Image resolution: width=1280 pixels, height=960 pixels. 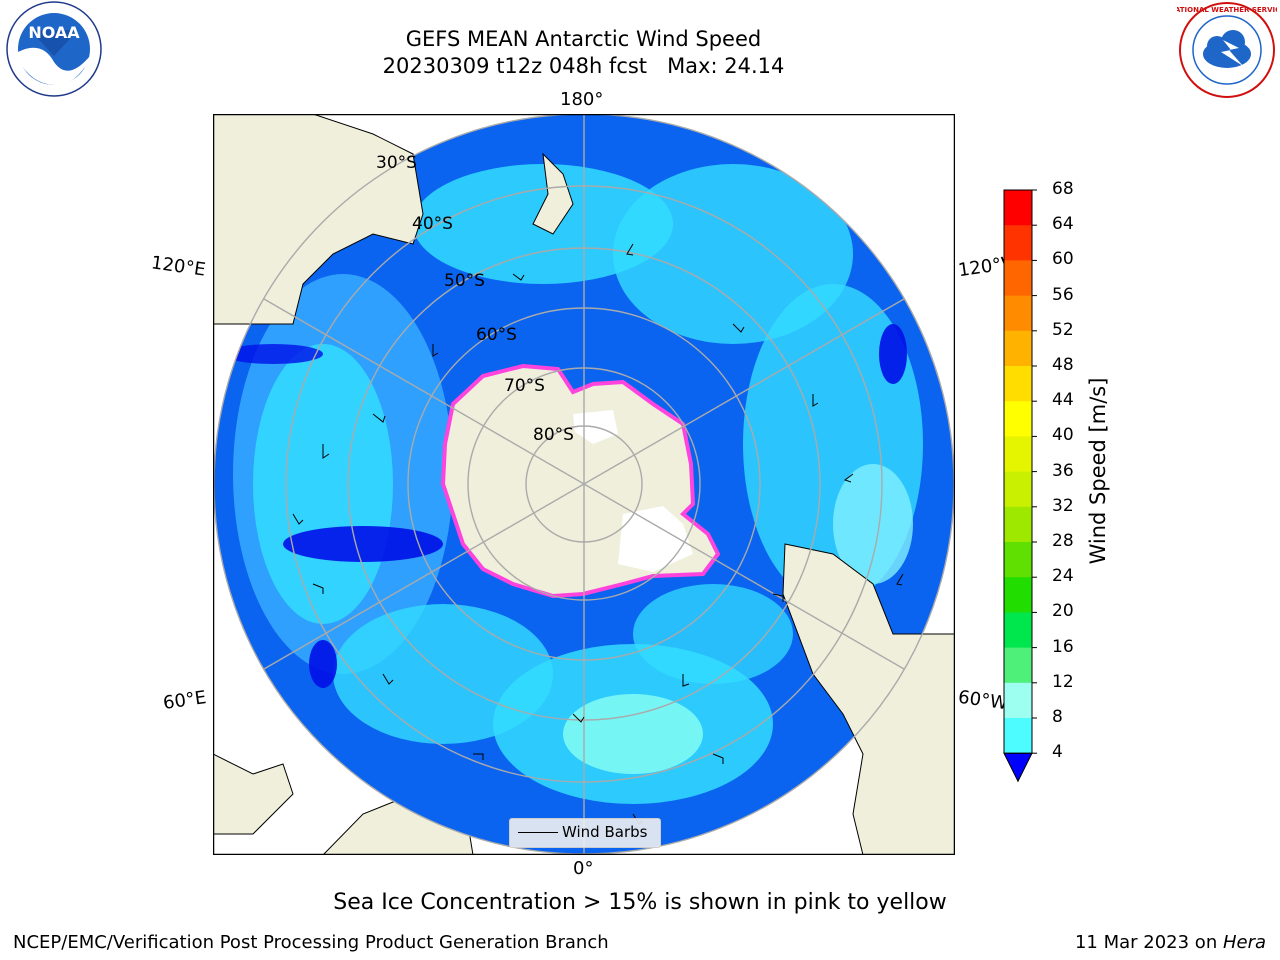 I want to click on colorbar, so click(x=1020, y=486).